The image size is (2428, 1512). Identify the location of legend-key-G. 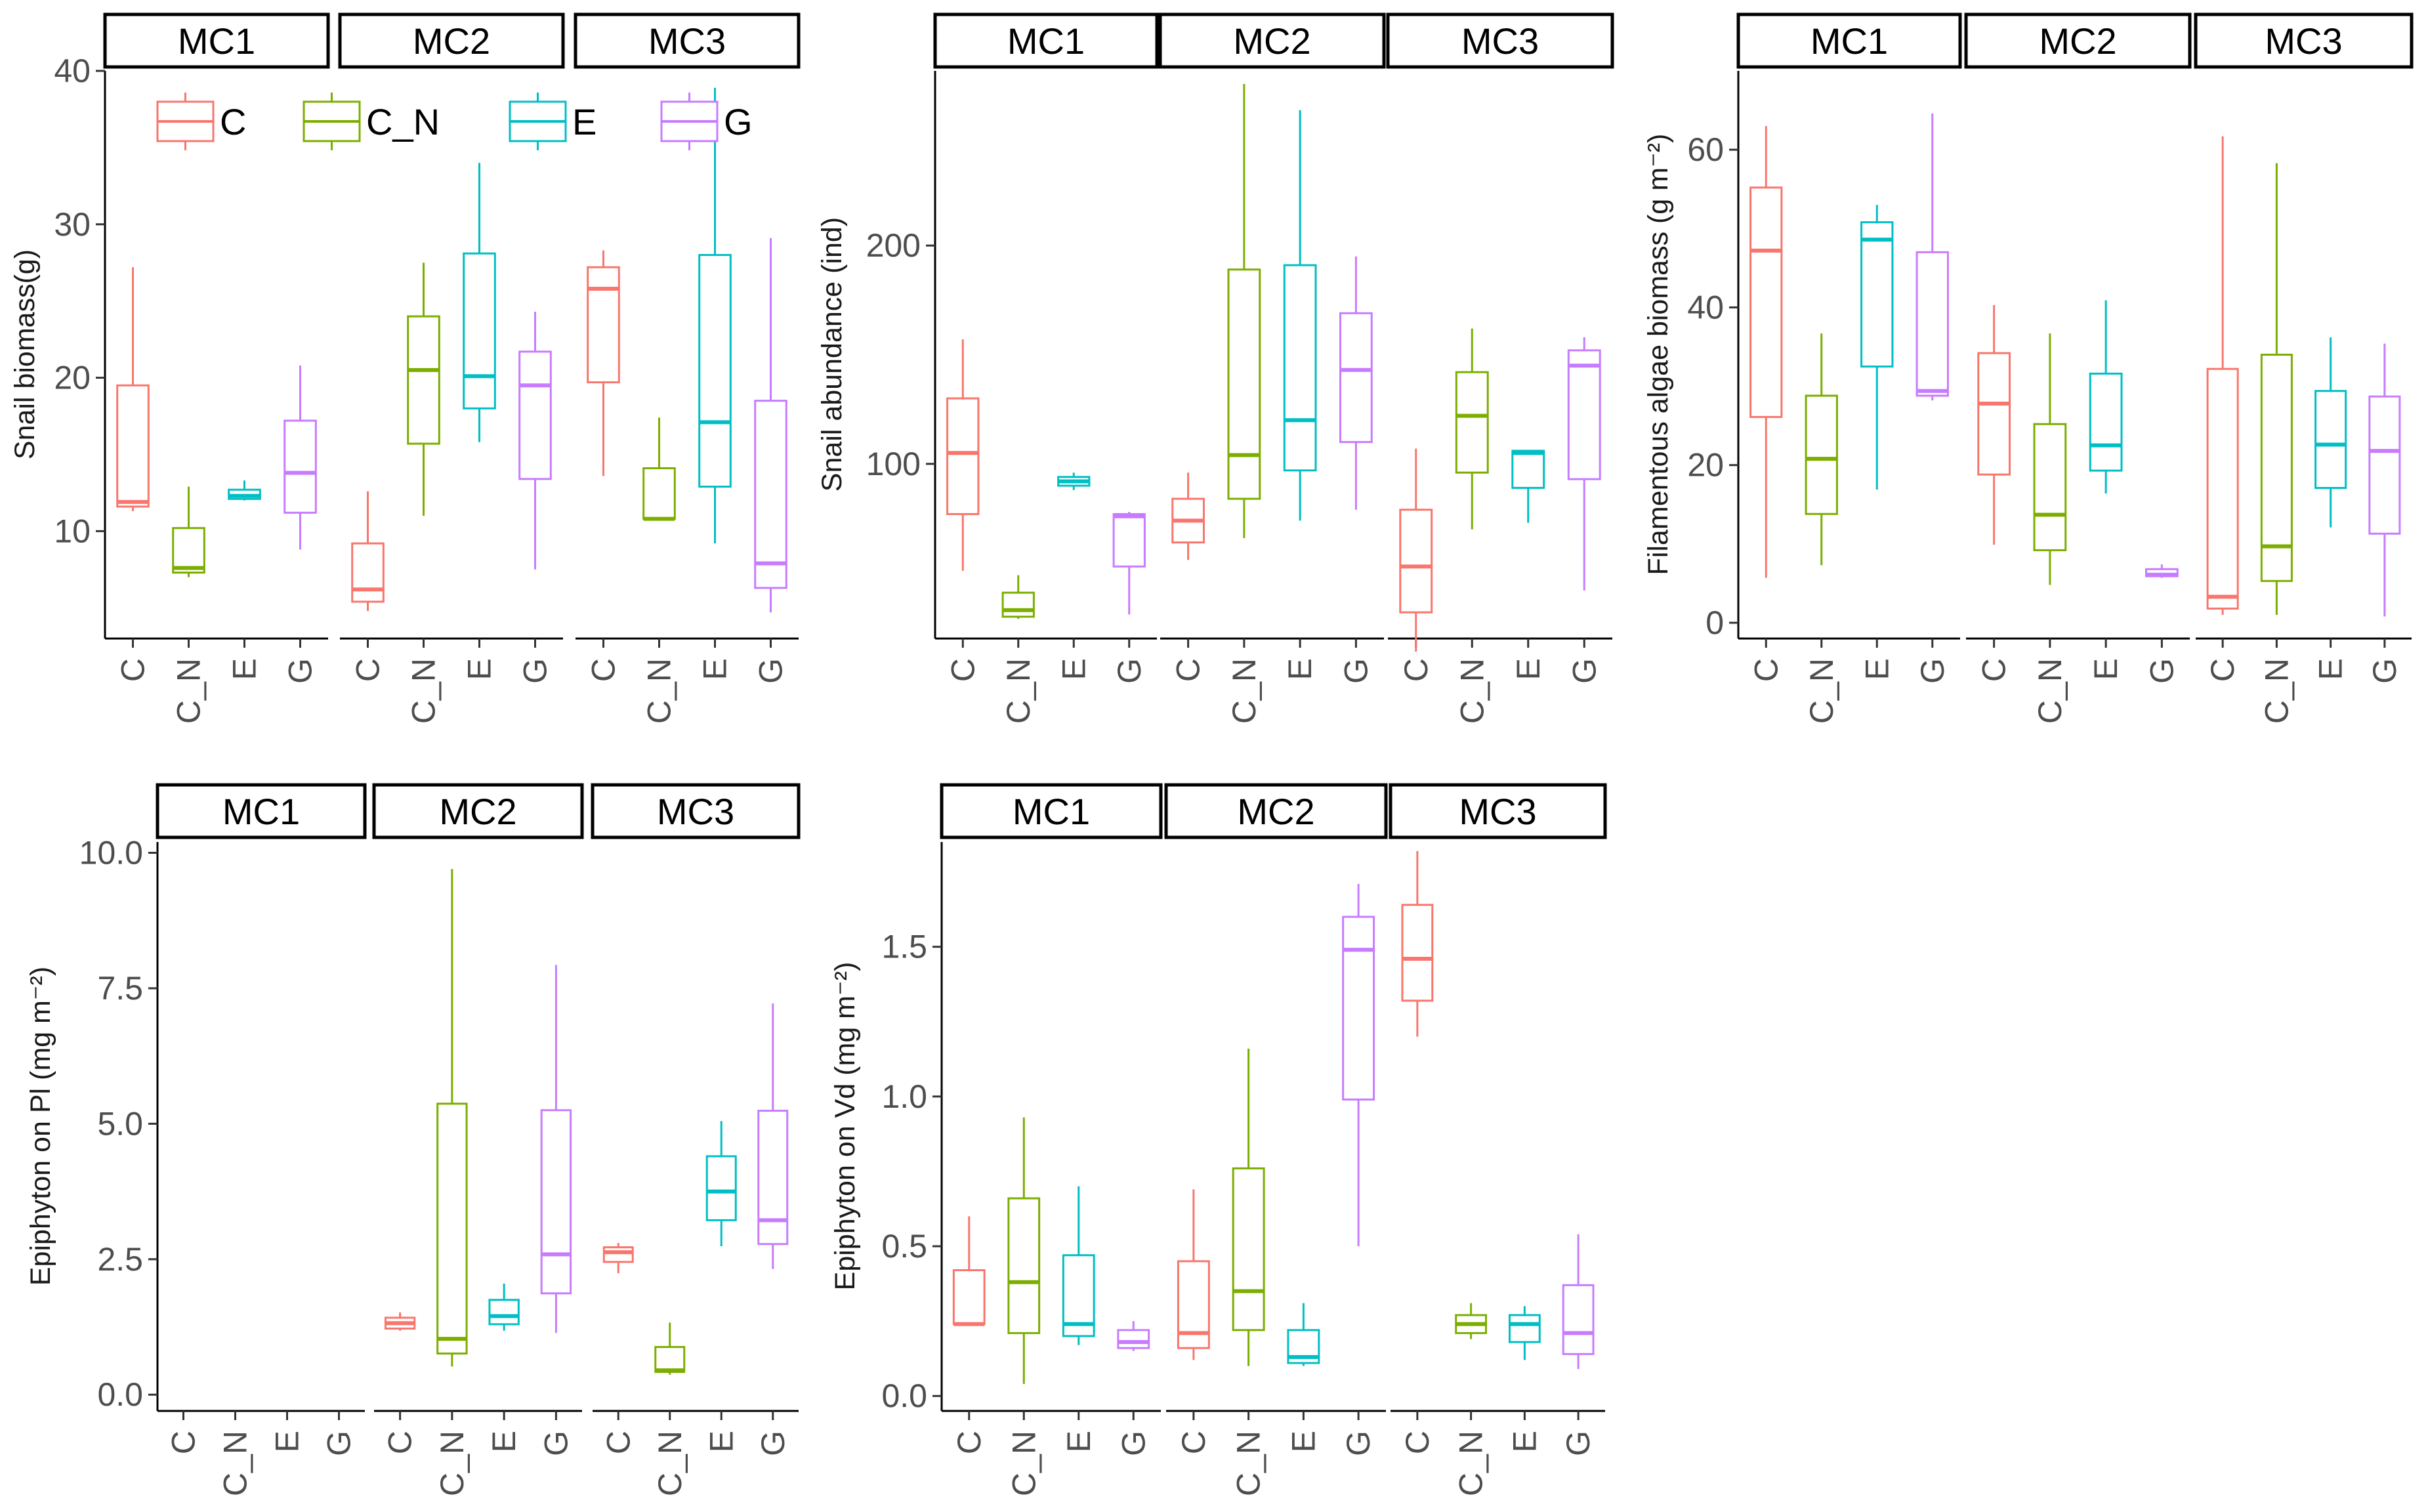
(689, 121).